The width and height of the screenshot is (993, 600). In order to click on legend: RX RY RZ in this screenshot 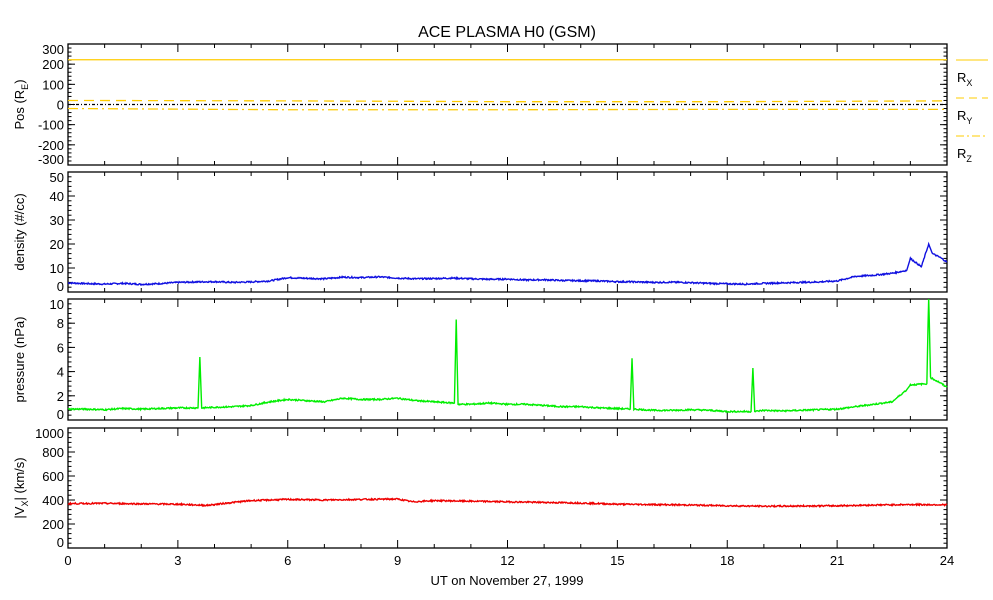, I will do `click(972, 111)`.